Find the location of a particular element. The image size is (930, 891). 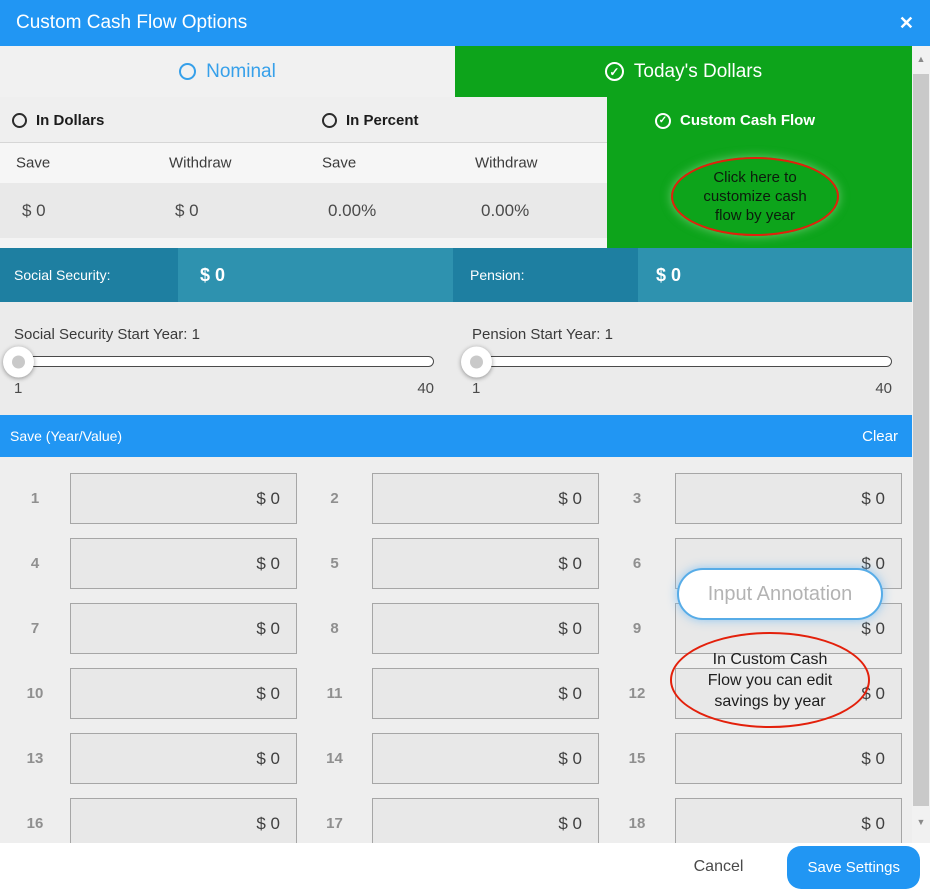

grid-year-label: 7 is located at coordinates (35, 628).